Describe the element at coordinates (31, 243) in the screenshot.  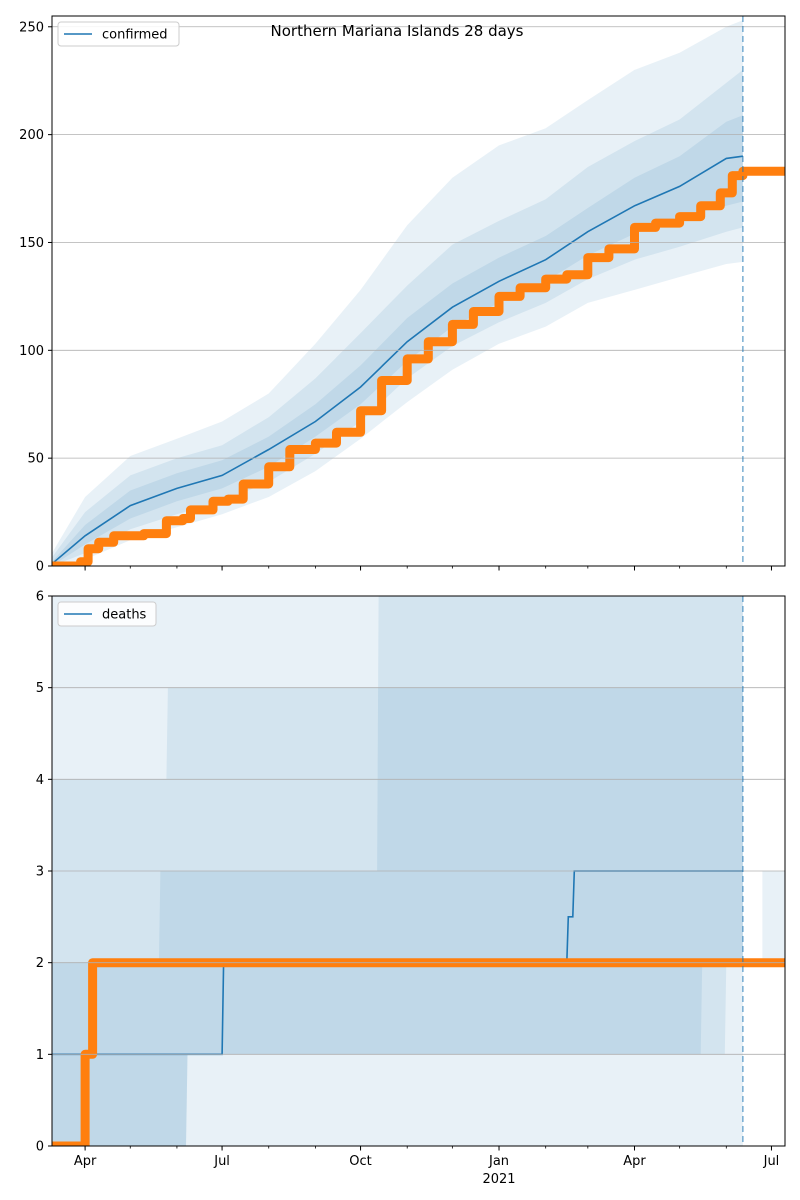
I see `y-tick-label: 150` at that location.